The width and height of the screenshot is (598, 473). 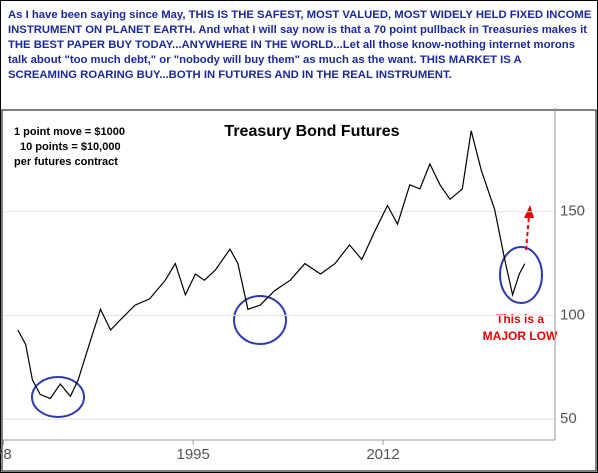 I want to click on y-tick-label: 150, so click(x=572, y=211).